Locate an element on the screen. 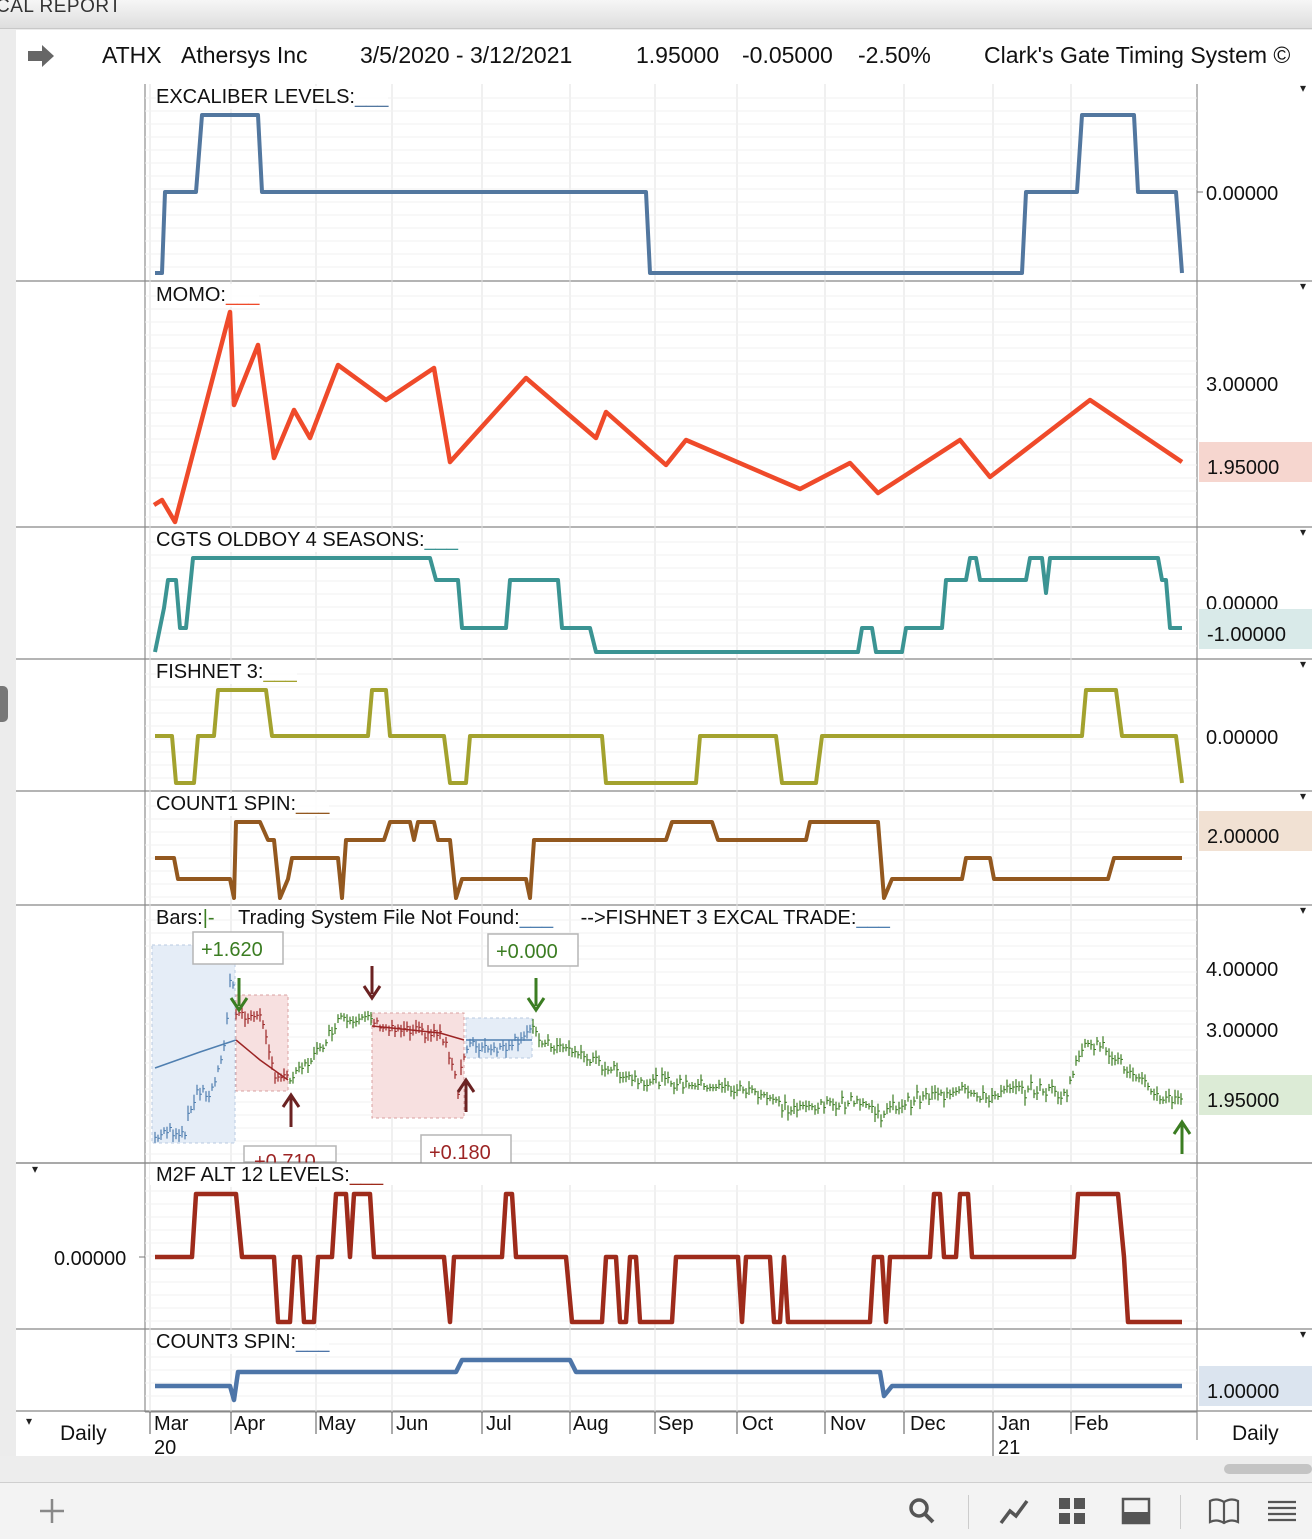  svg-text: +0.000 is located at coordinates (527, 952).